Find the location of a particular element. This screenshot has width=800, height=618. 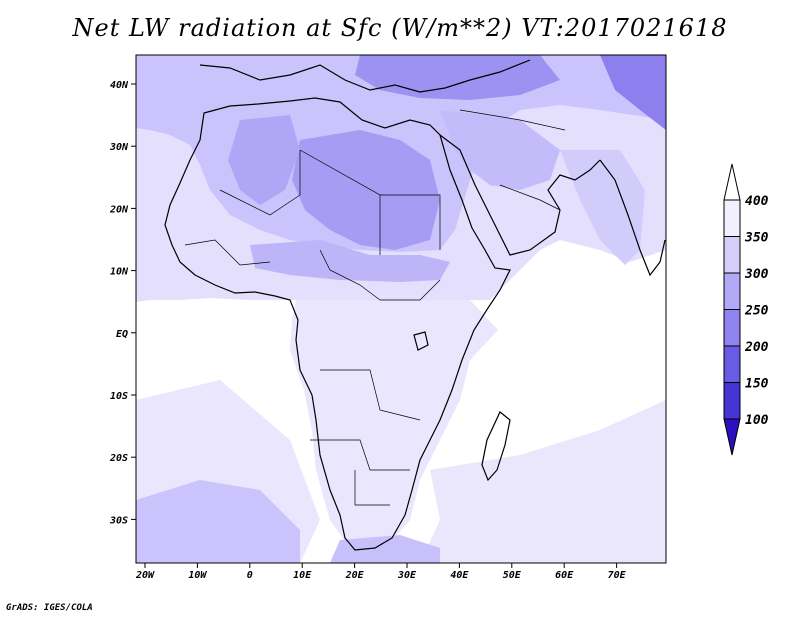

x-tick-label: 70E is located at coordinates (617, 575).